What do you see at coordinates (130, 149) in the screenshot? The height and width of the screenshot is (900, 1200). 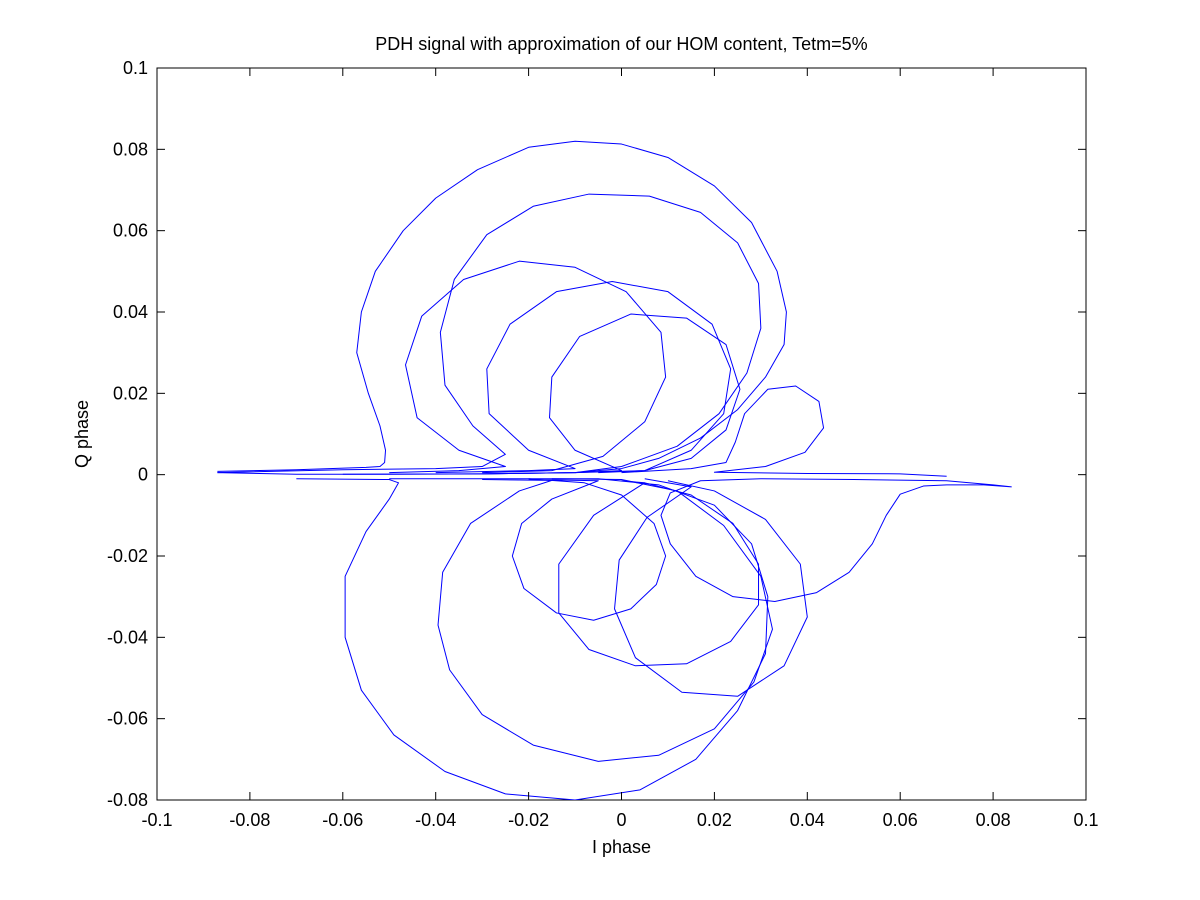 I see `y-tick-label: 0.08` at bounding box center [130, 149].